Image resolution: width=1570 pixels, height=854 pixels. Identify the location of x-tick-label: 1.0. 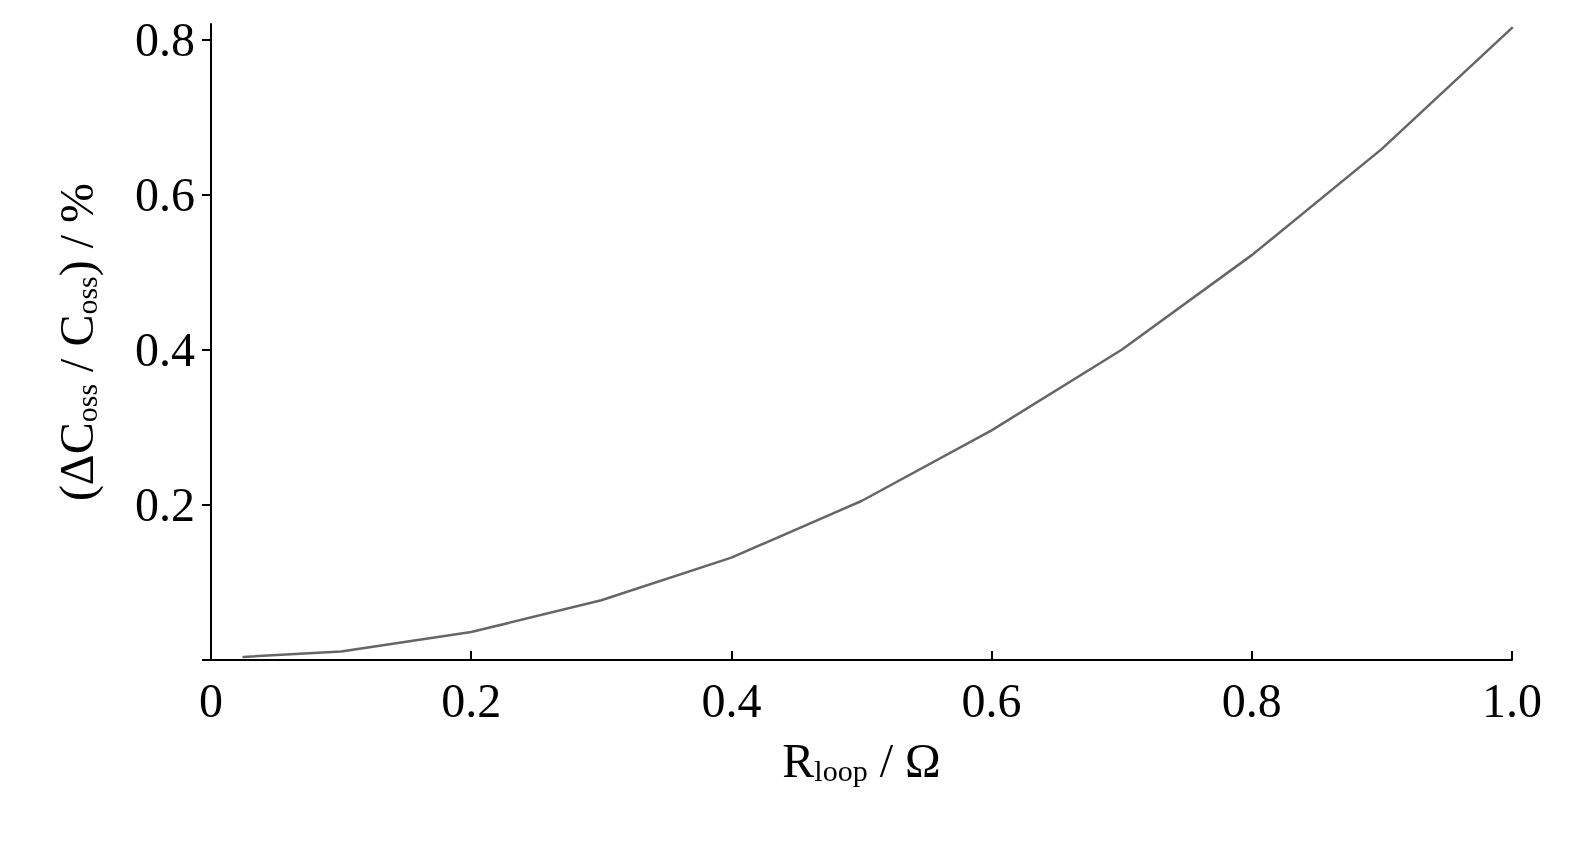
(1512, 700).